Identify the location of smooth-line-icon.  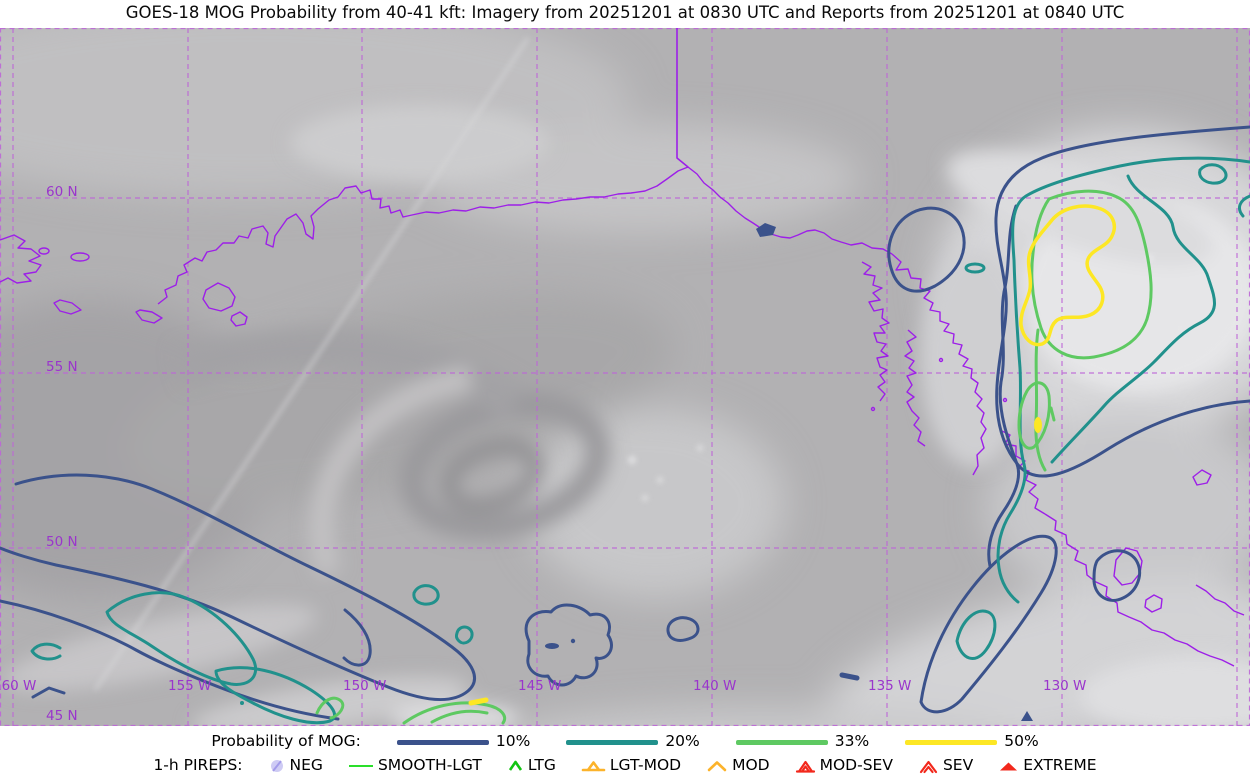
(360, 766).